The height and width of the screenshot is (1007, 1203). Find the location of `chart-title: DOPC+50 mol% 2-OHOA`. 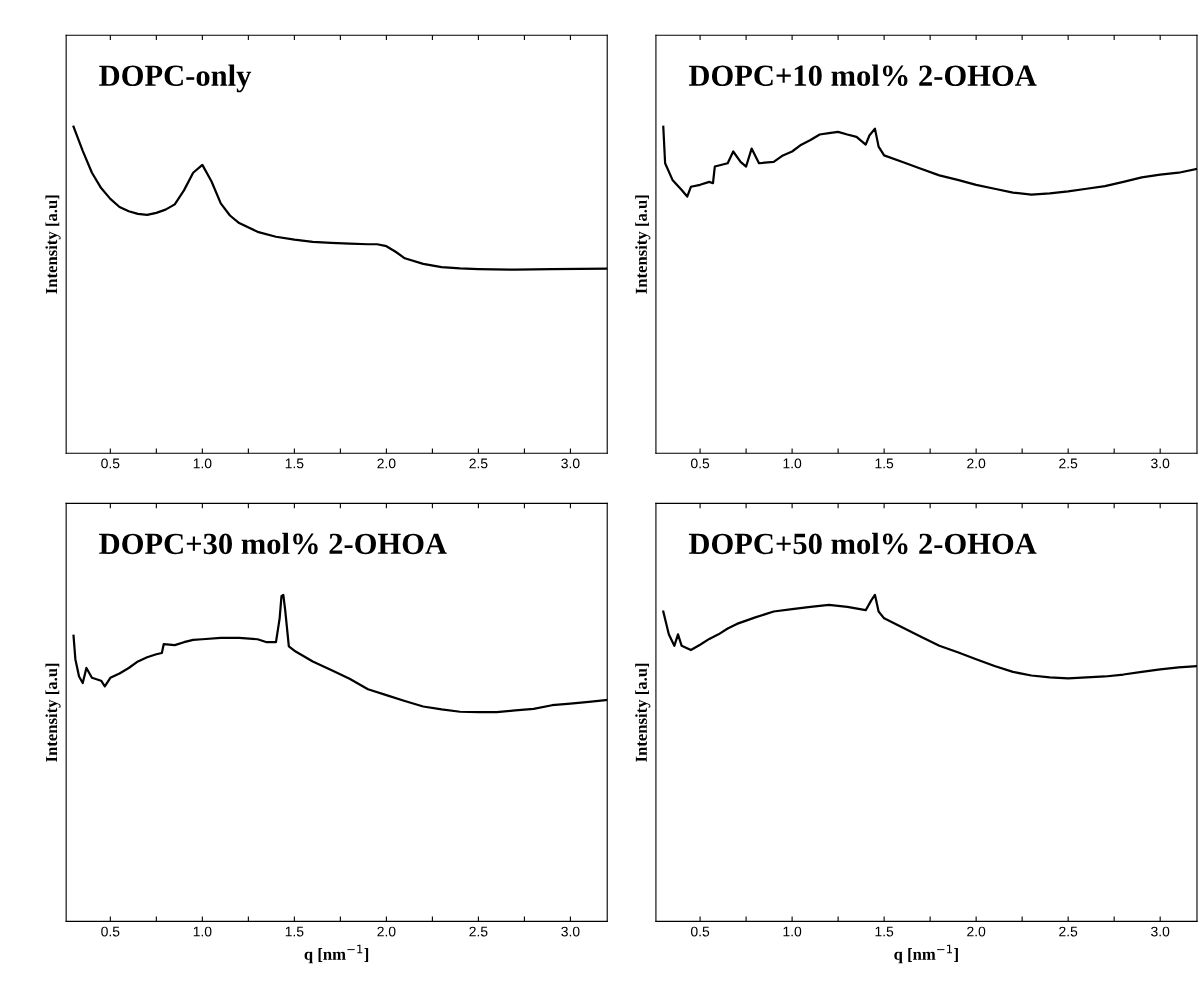

chart-title: DOPC+50 mol% 2-OHOA is located at coordinates (862, 543).